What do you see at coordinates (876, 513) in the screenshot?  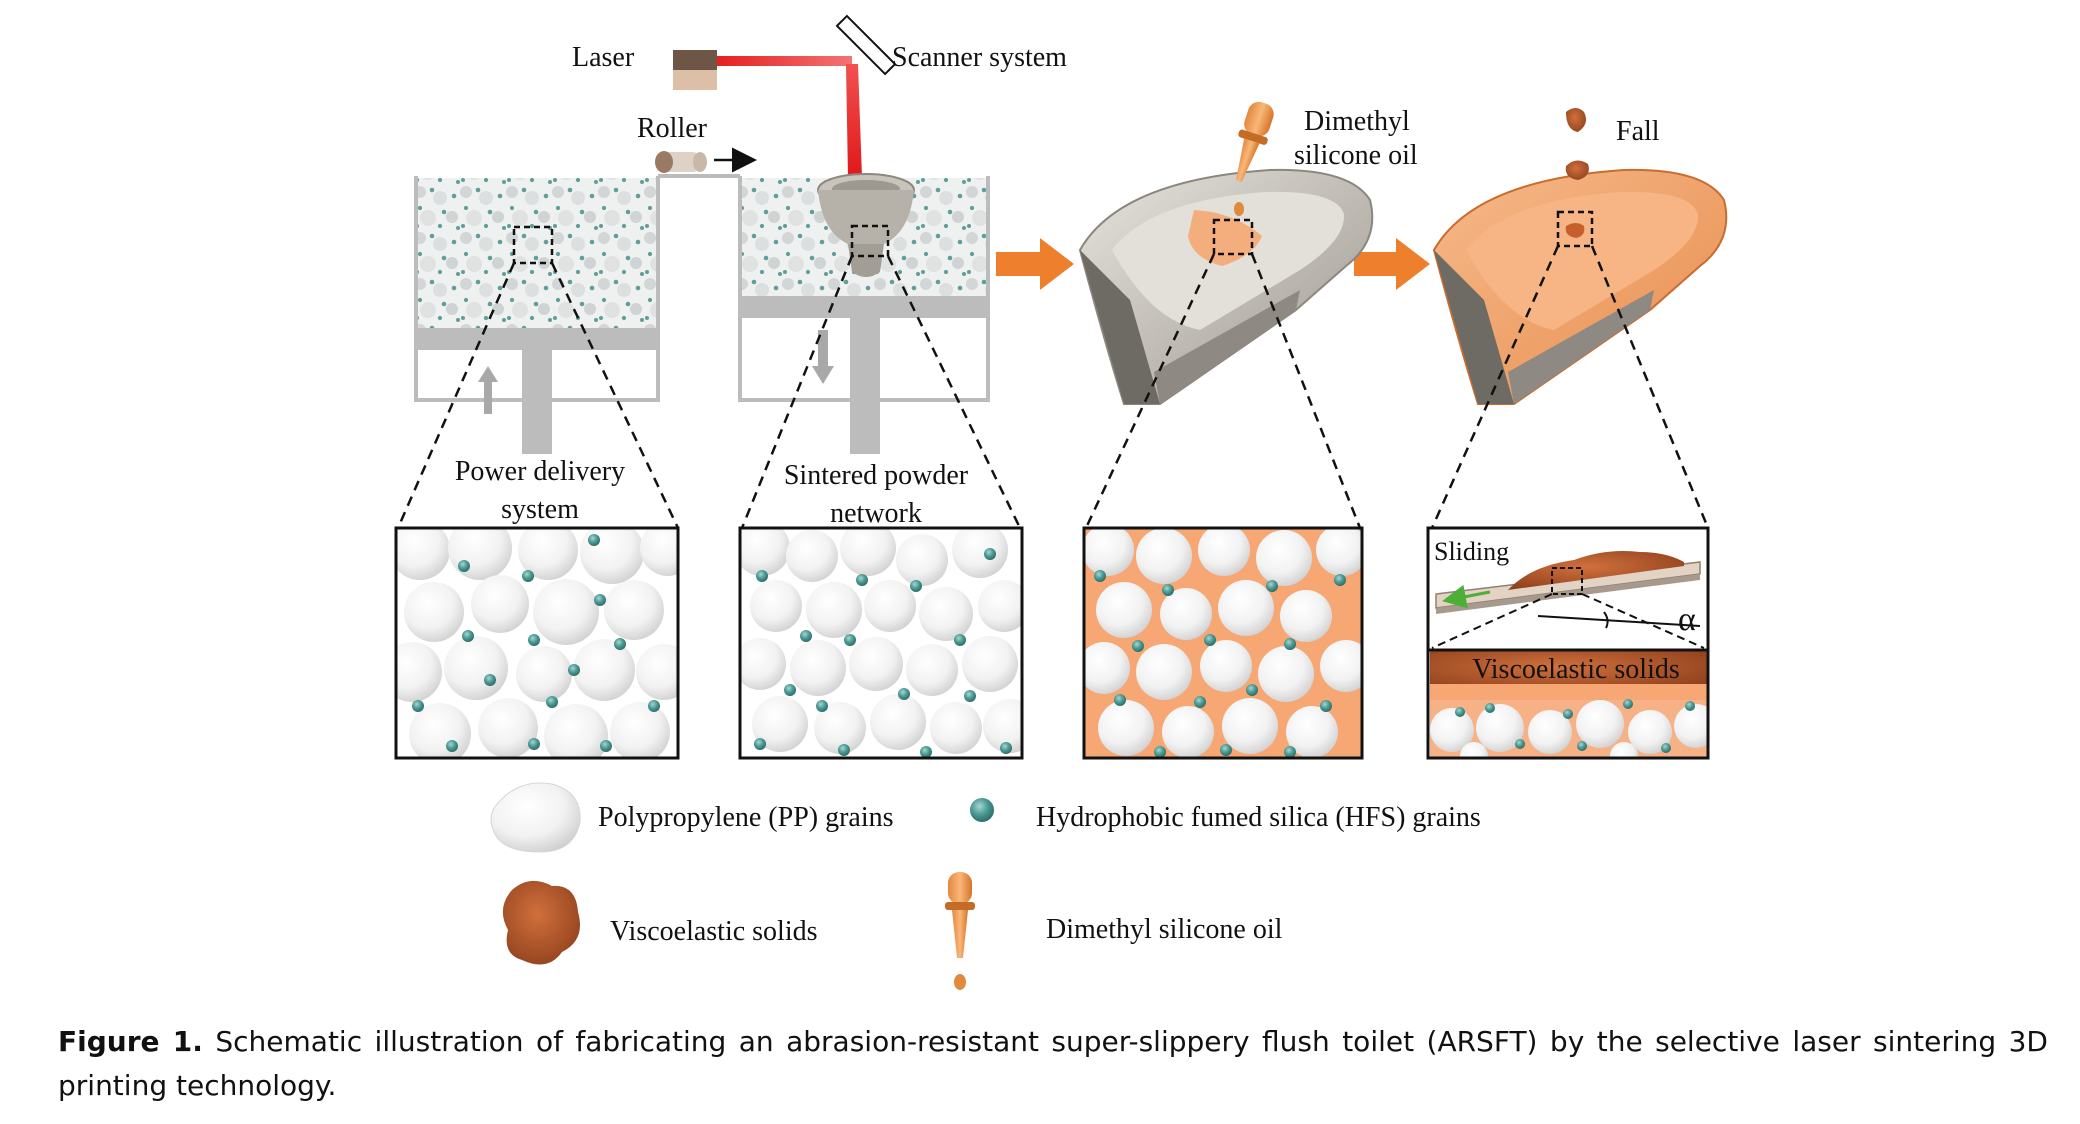 I see `label-sintered-line2: network` at bounding box center [876, 513].